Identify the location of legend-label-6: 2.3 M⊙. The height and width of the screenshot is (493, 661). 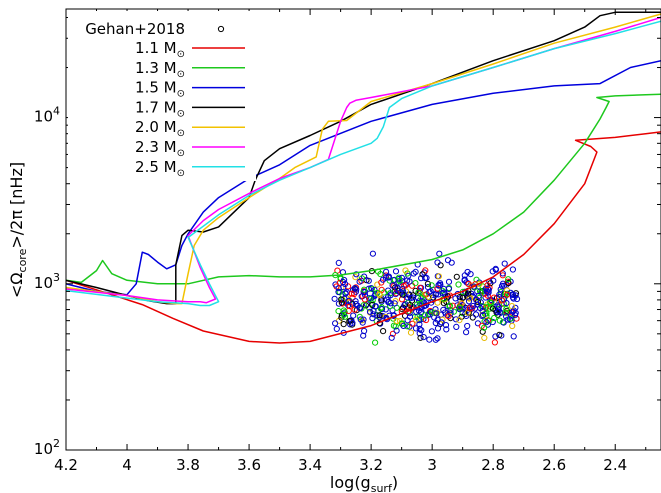
(160, 148).